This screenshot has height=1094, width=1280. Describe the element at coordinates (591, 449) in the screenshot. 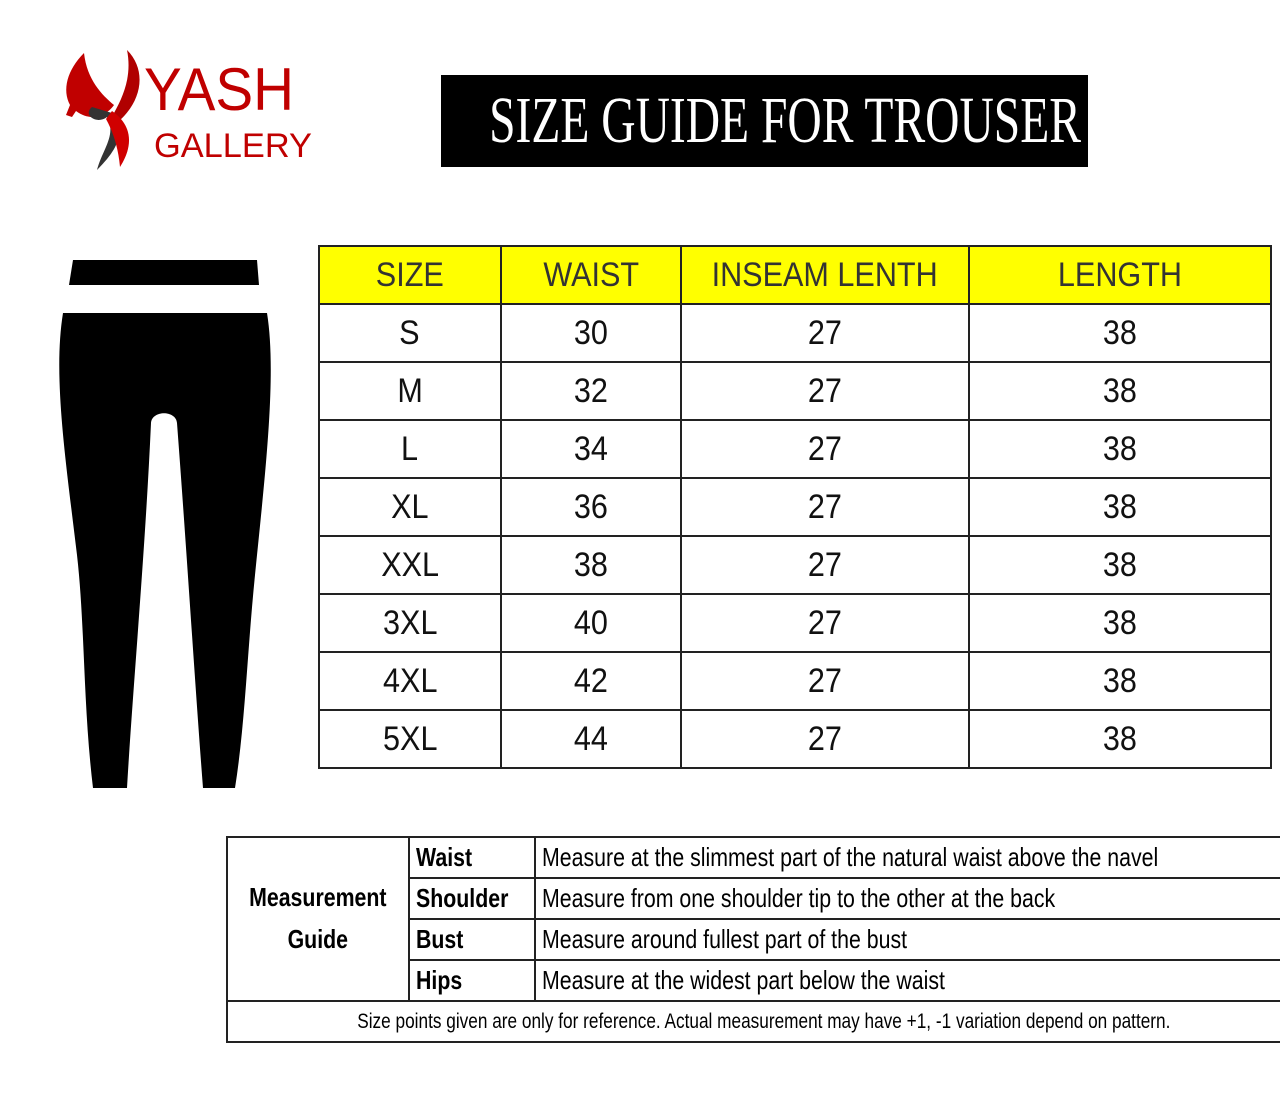

I see `size-cell: 34` at that location.